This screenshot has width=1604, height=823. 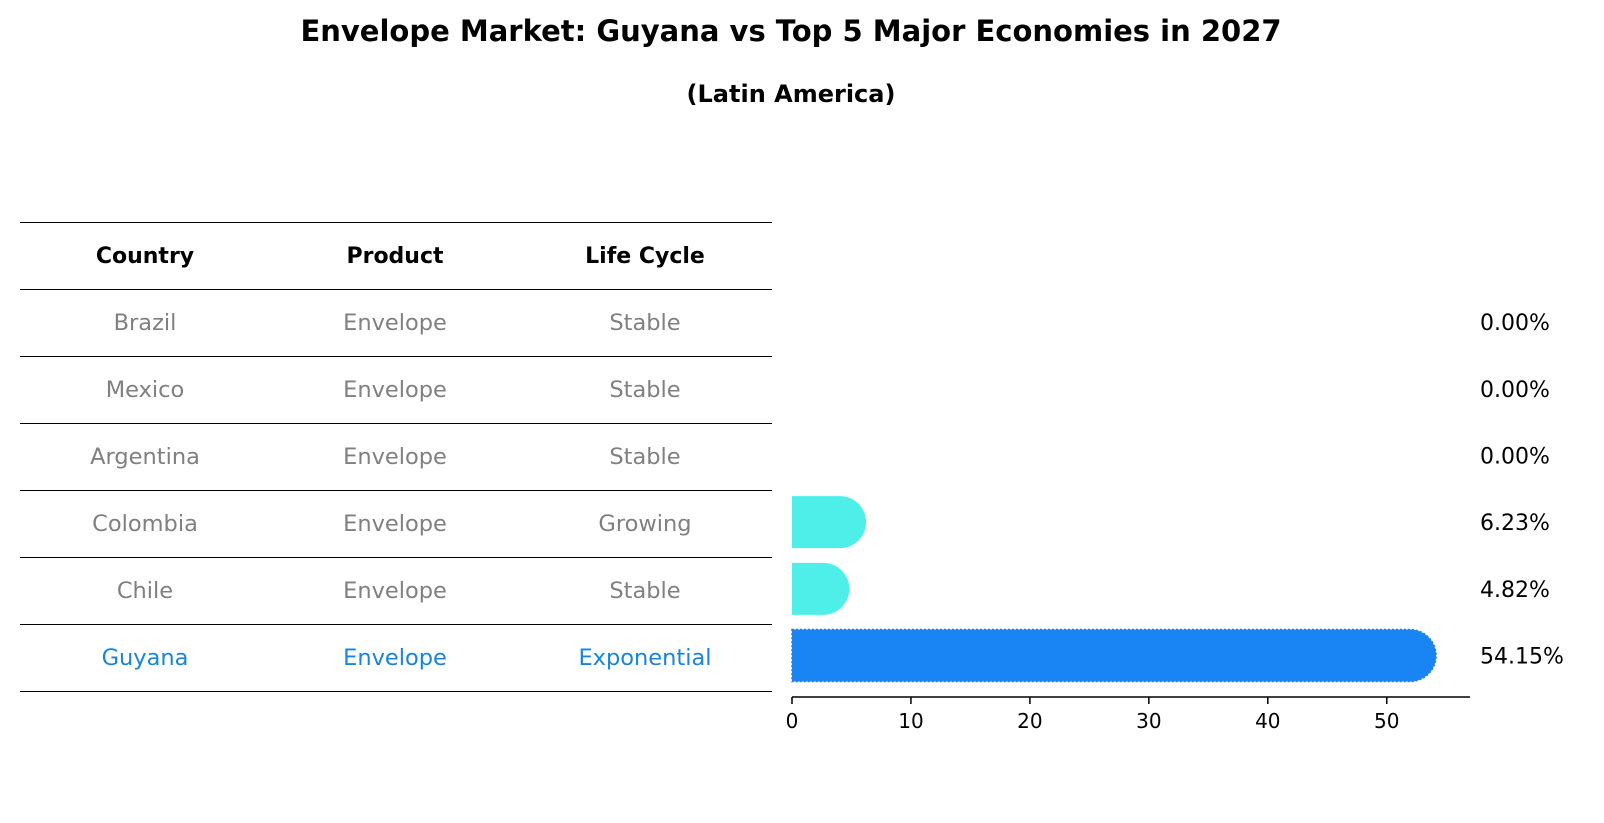 I want to click on value-label: 54.15%, so click(x=1522, y=657).